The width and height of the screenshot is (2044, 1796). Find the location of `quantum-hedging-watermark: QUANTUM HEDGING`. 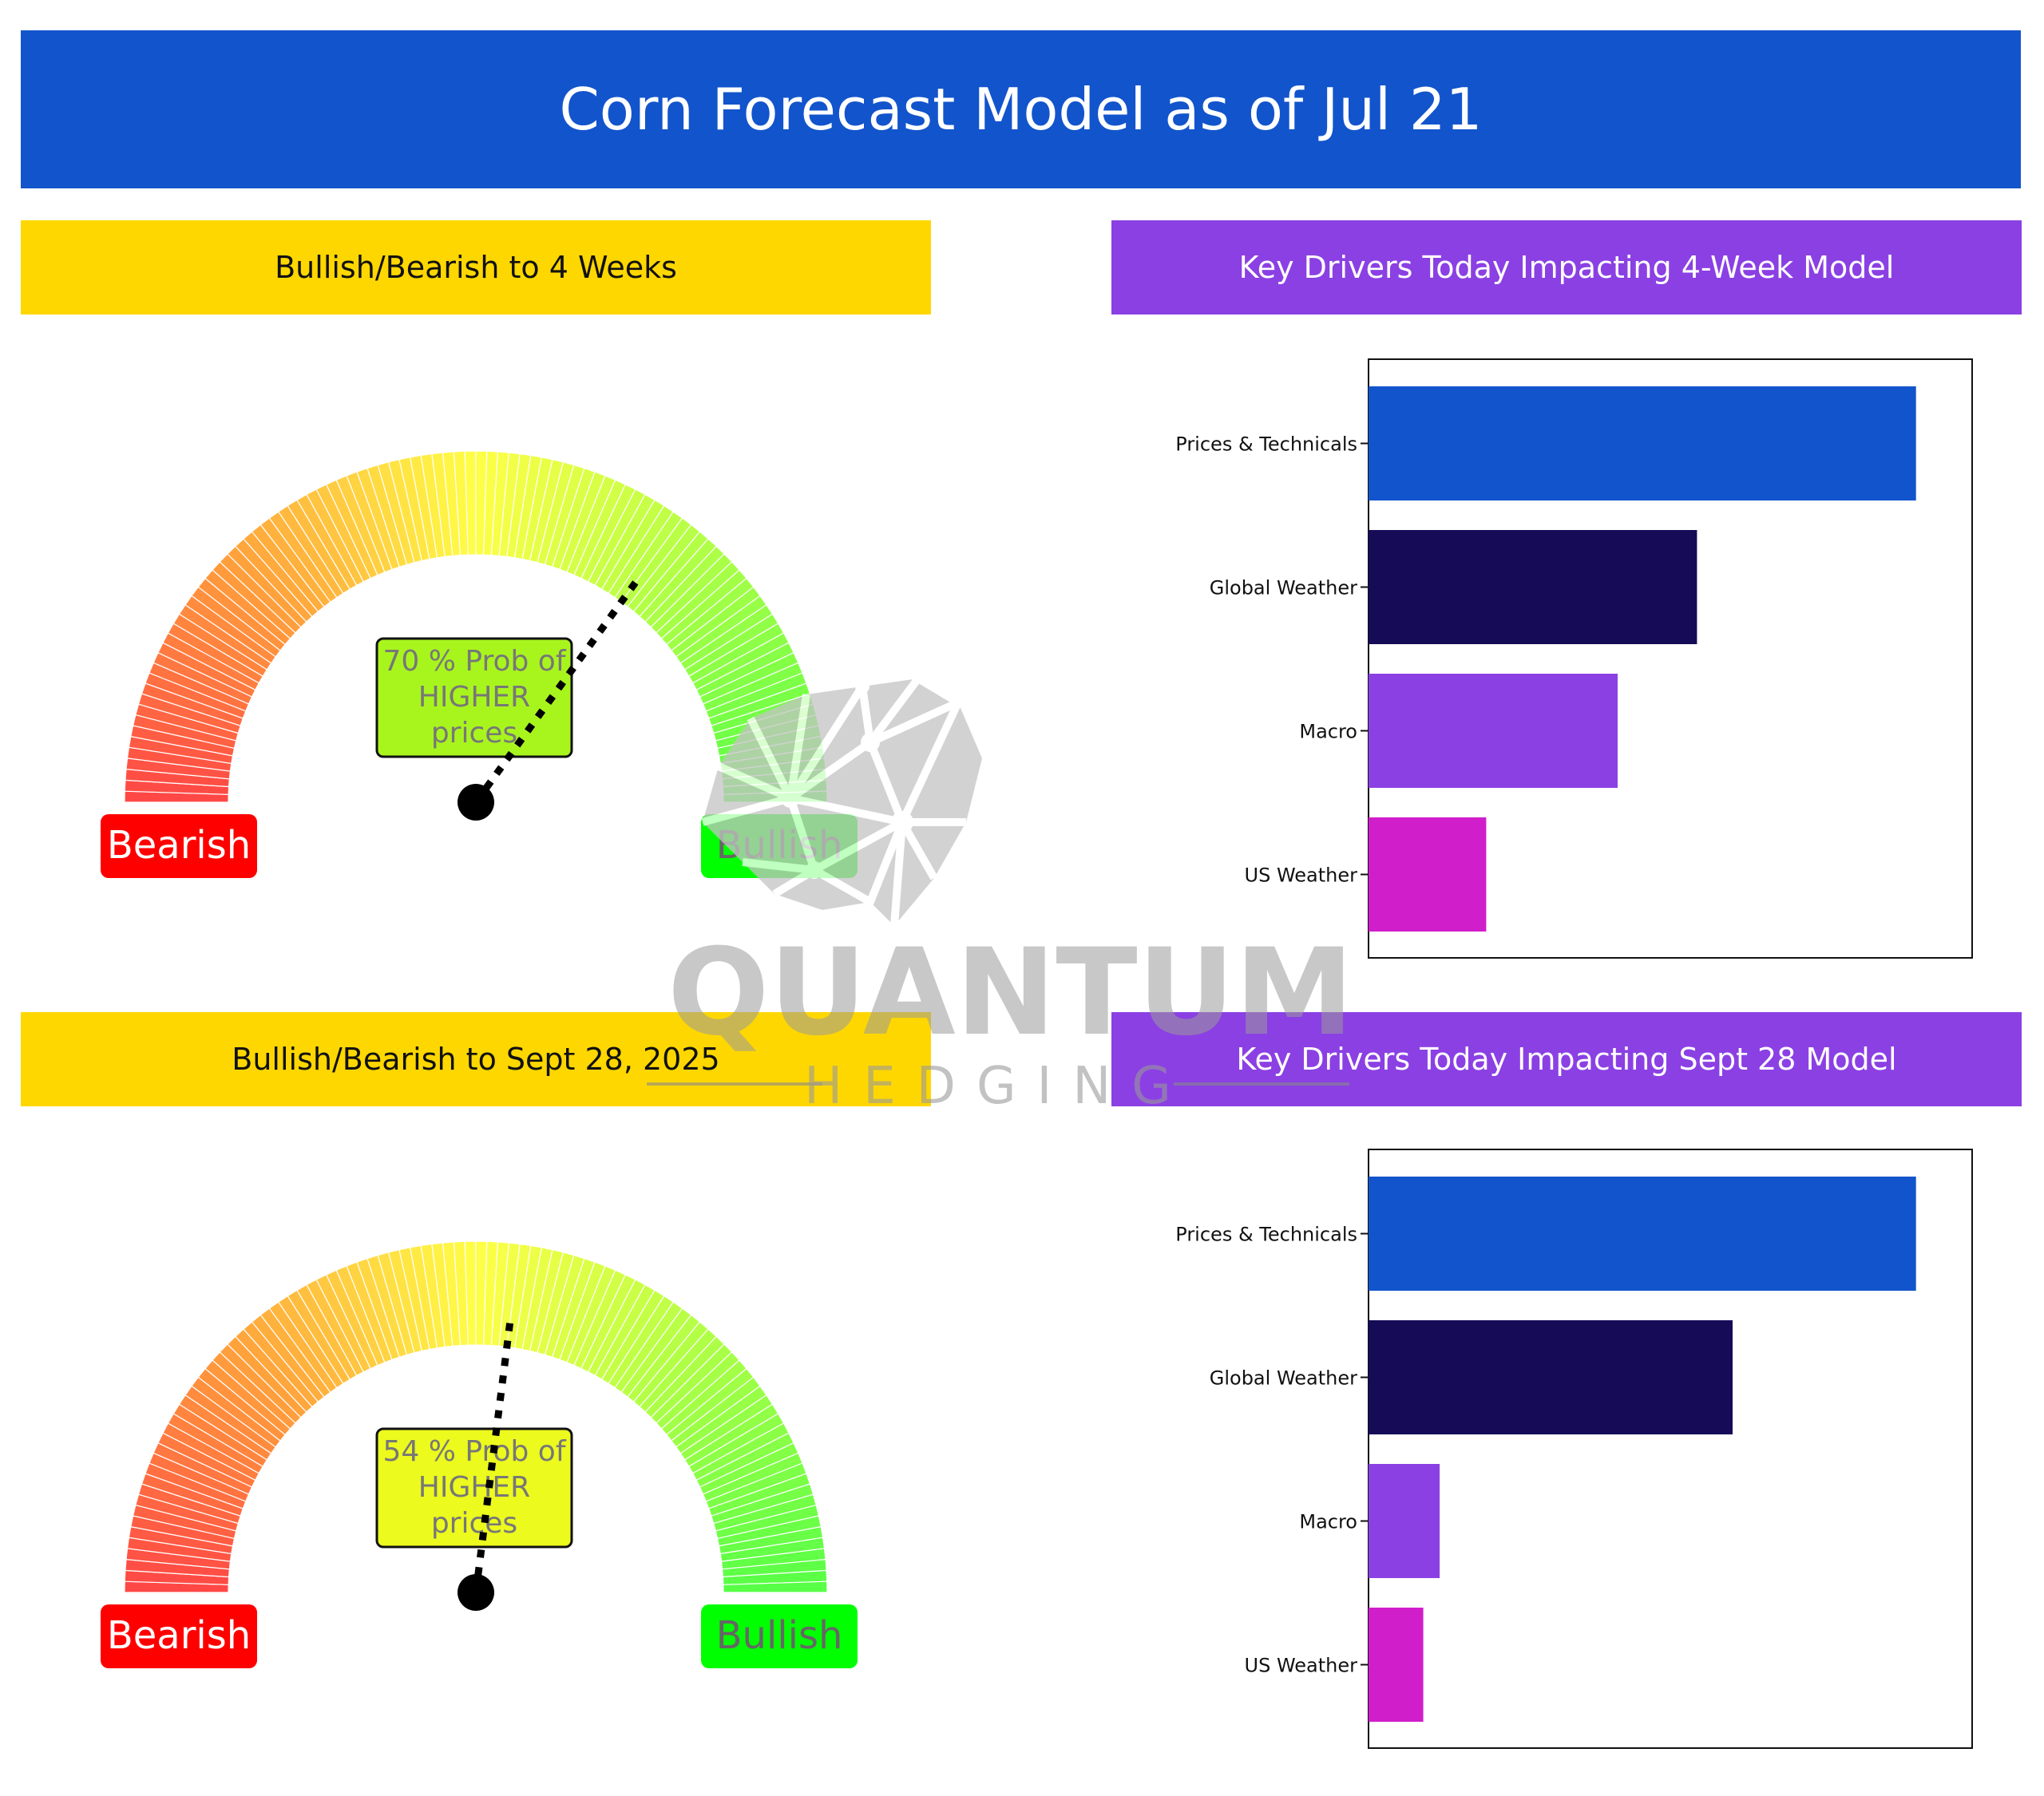

quantum-hedging-watermark: QUANTUM HEDGING is located at coordinates (1000, 895).